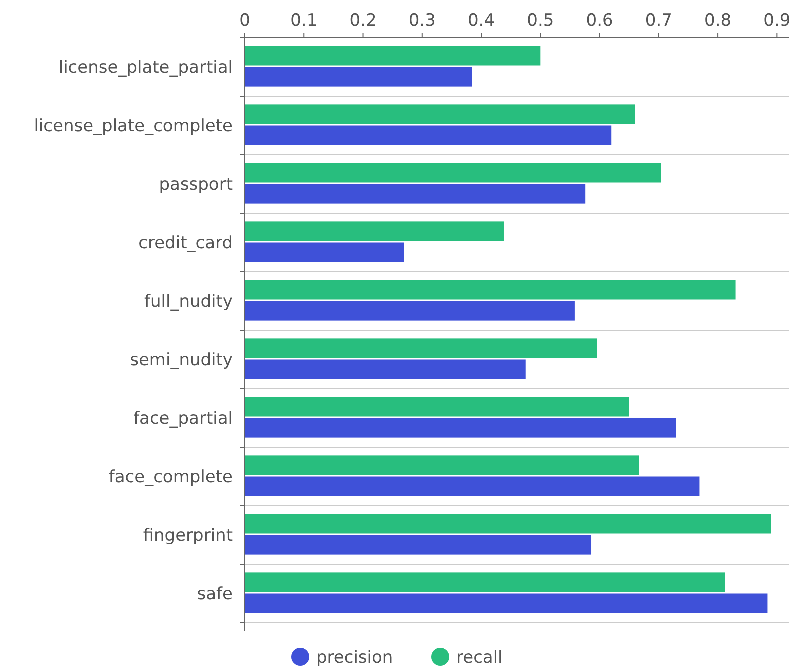  Describe the element at coordinates (181, 360) in the screenshot. I see `y-tick-label: semi_nudity` at that location.